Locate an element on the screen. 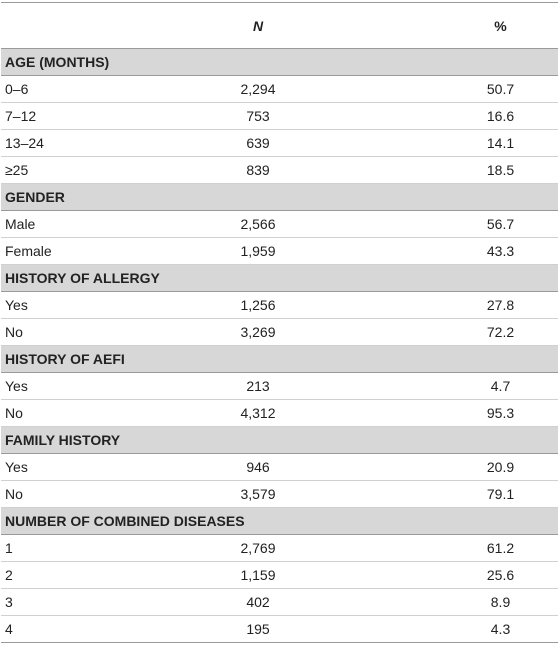  n-value: 839 is located at coordinates (258, 170).